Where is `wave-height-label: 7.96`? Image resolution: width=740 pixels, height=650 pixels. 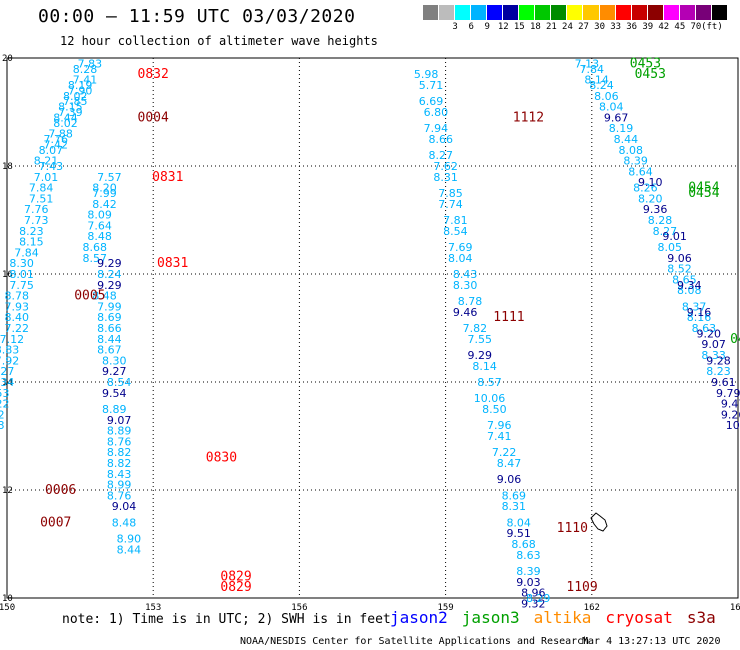
wave-height-label: 7.96 is located at coordinates (499, 425).